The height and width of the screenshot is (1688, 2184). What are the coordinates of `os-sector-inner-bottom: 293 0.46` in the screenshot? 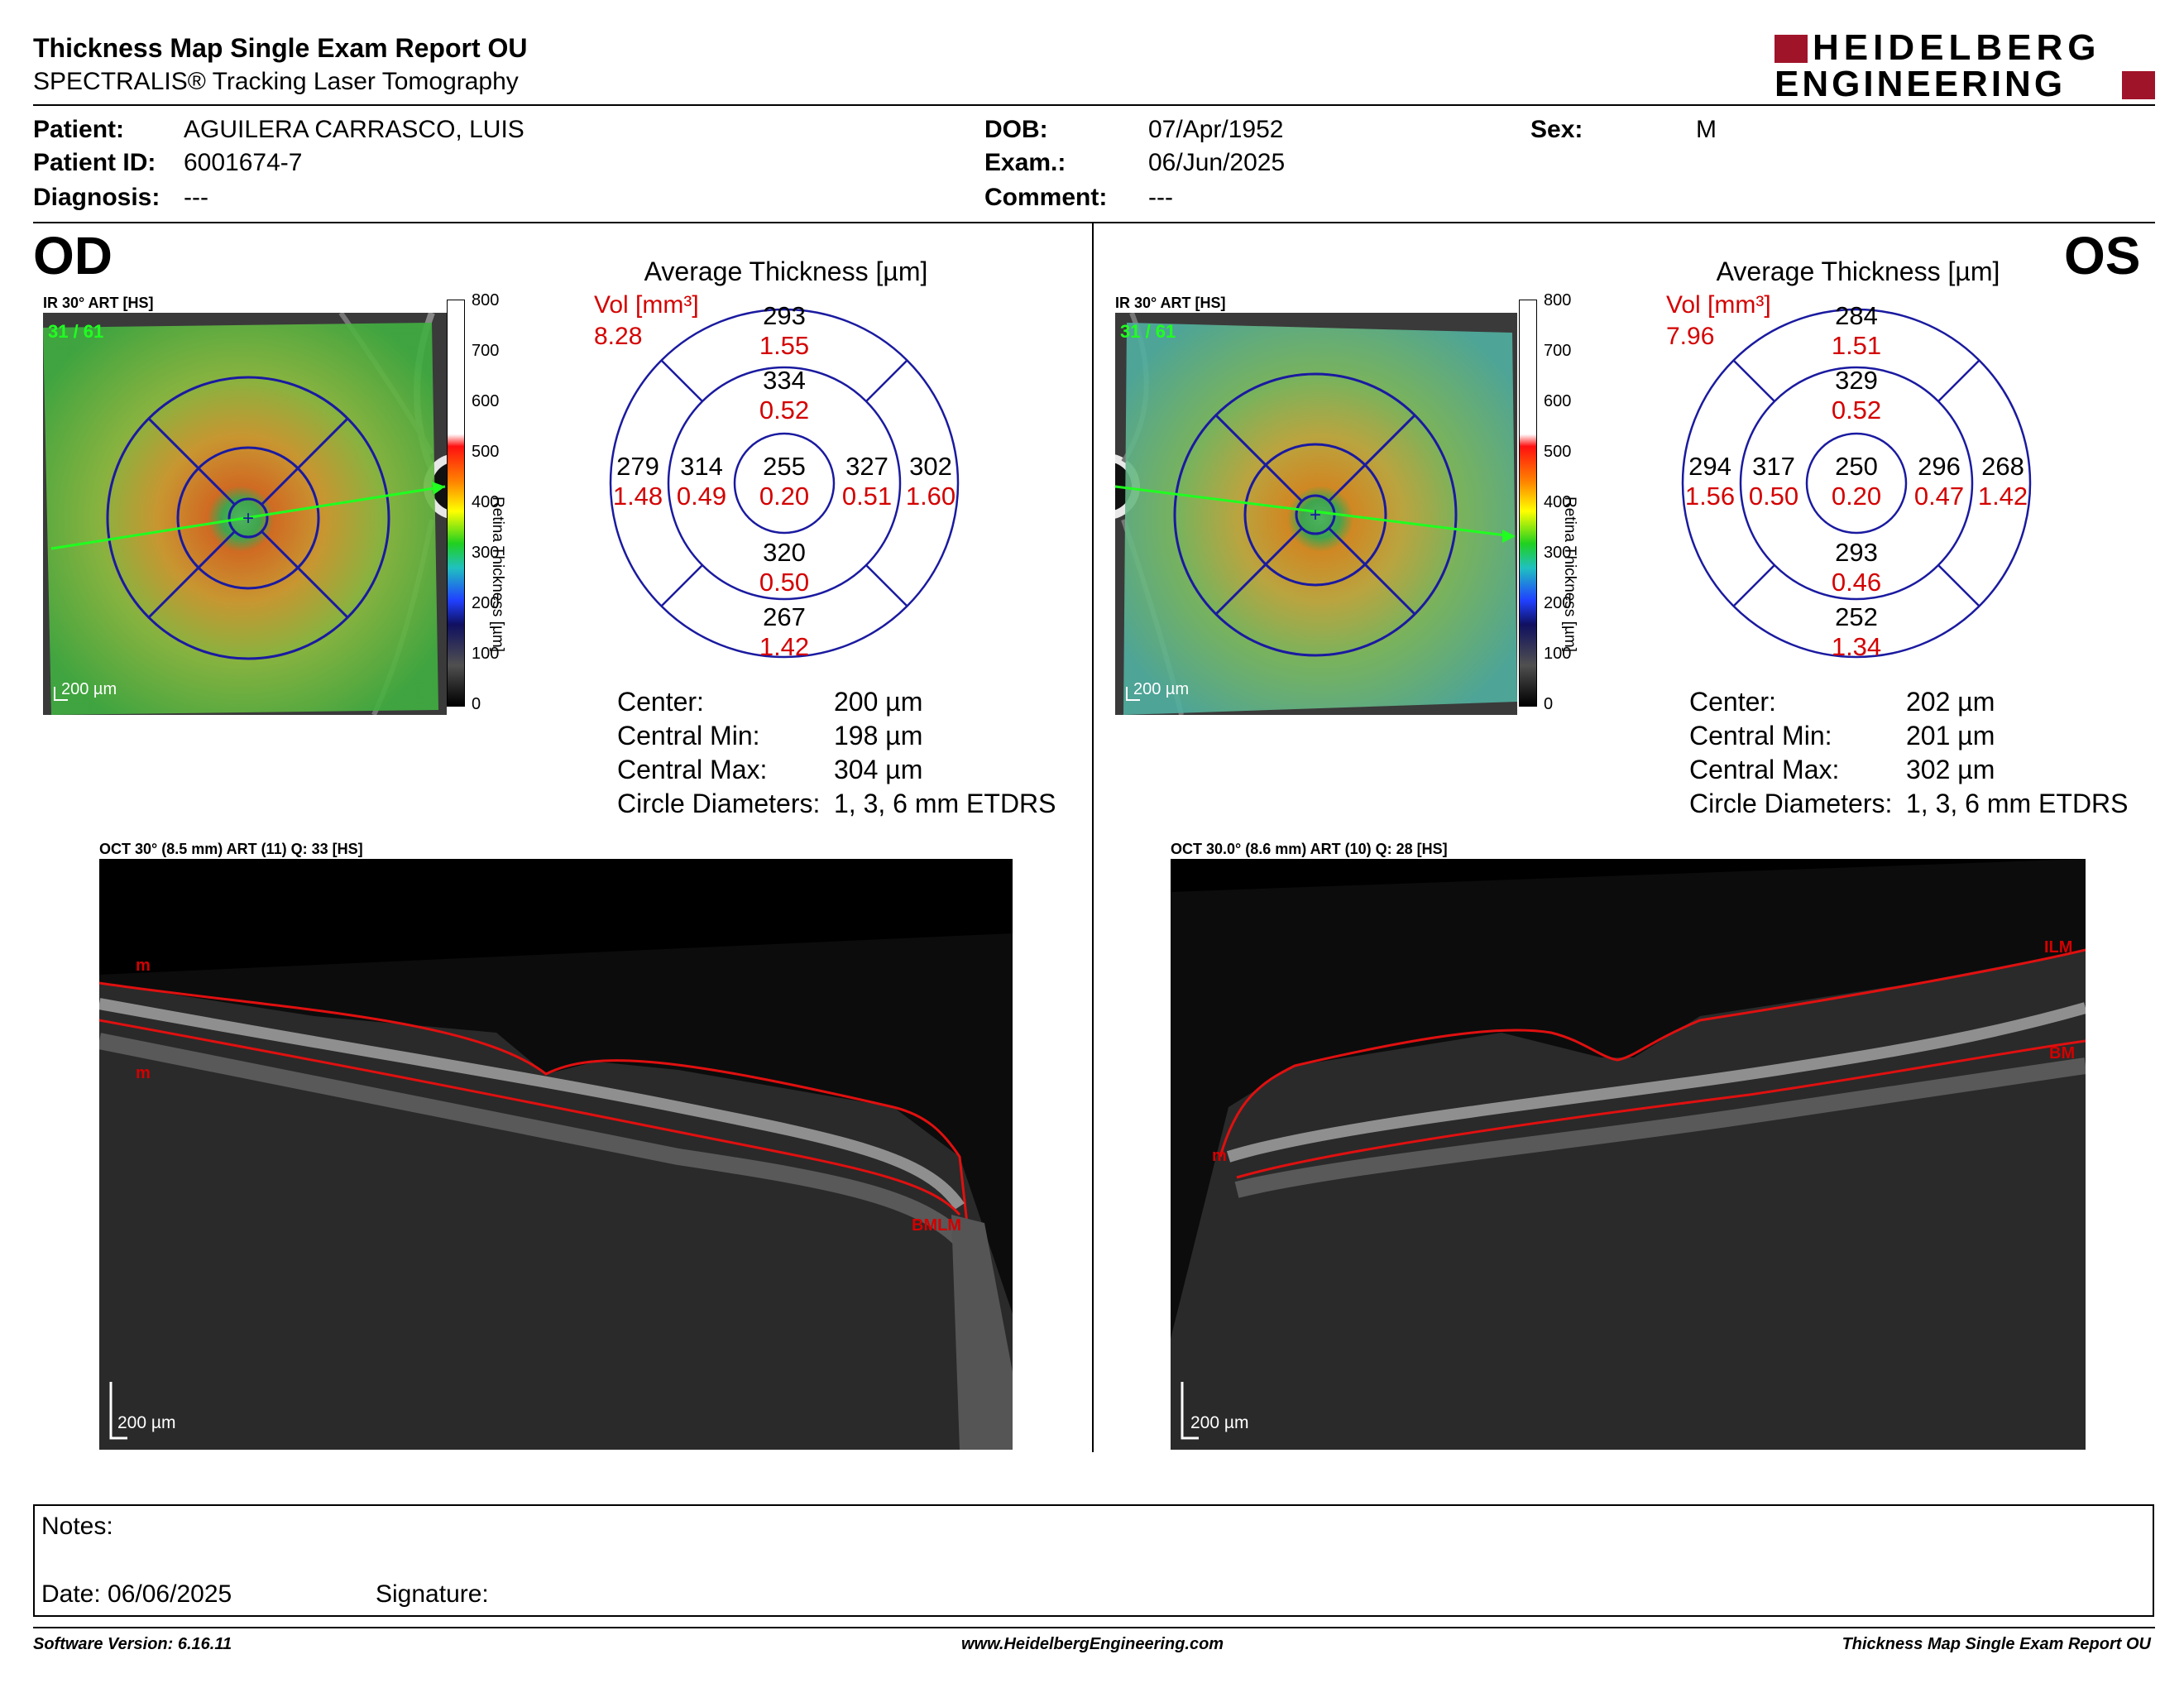 It's located at (1856, 567).